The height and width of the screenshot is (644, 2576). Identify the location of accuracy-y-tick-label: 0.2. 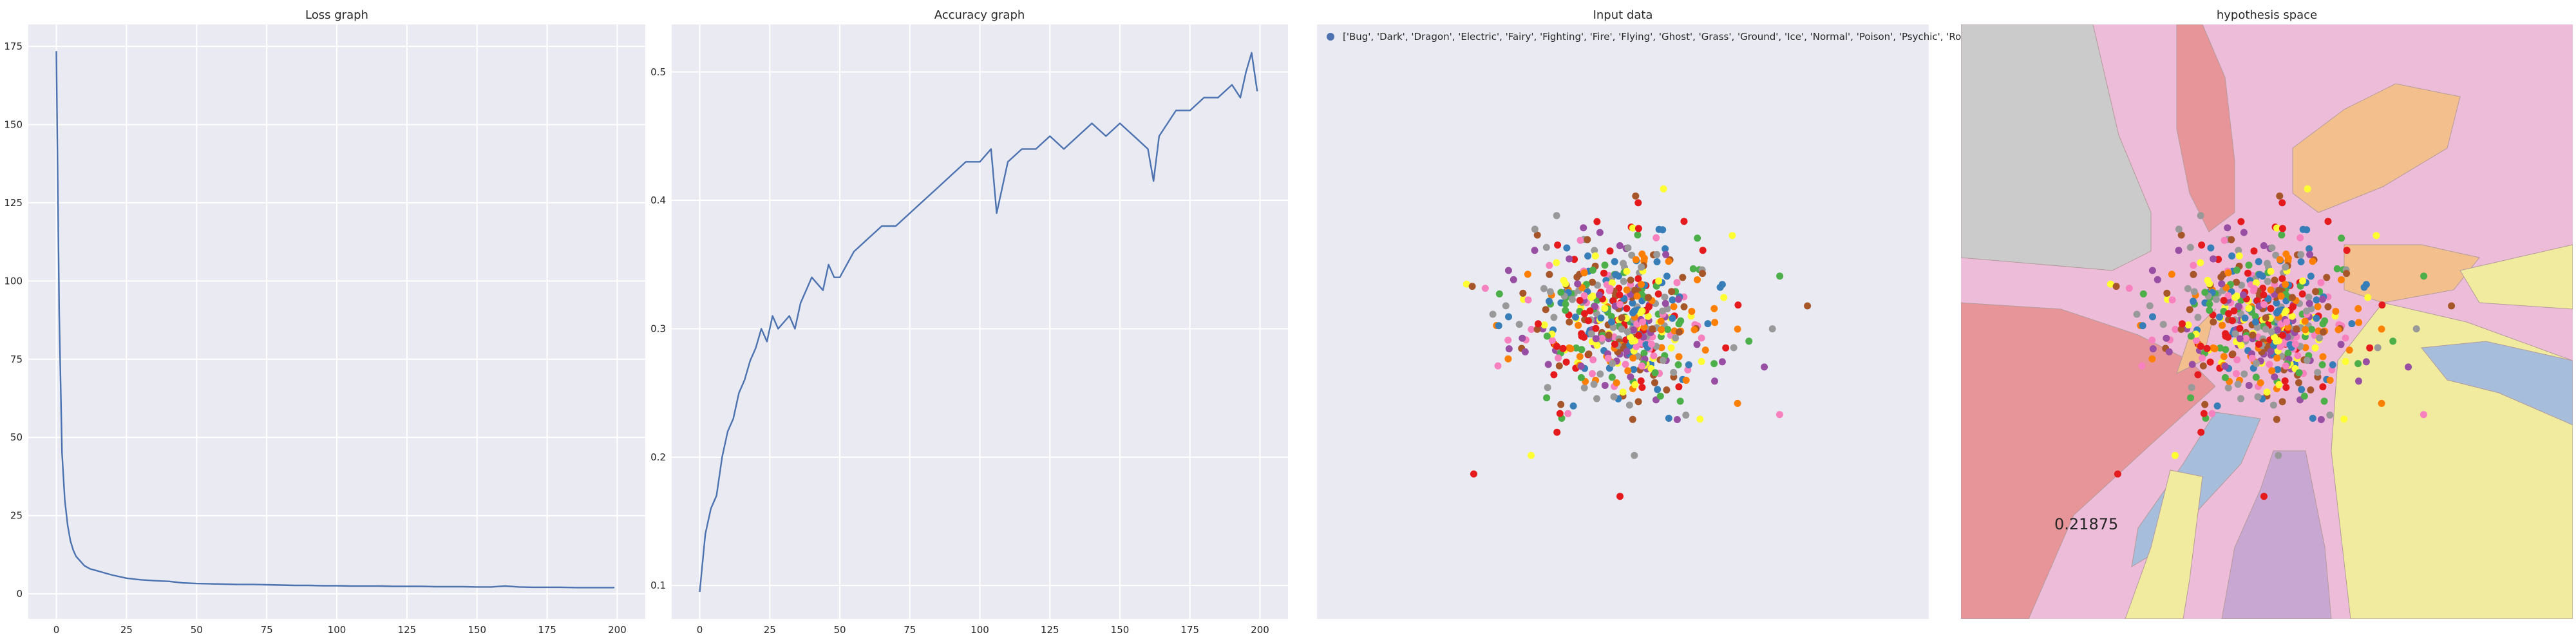
(658, 457).